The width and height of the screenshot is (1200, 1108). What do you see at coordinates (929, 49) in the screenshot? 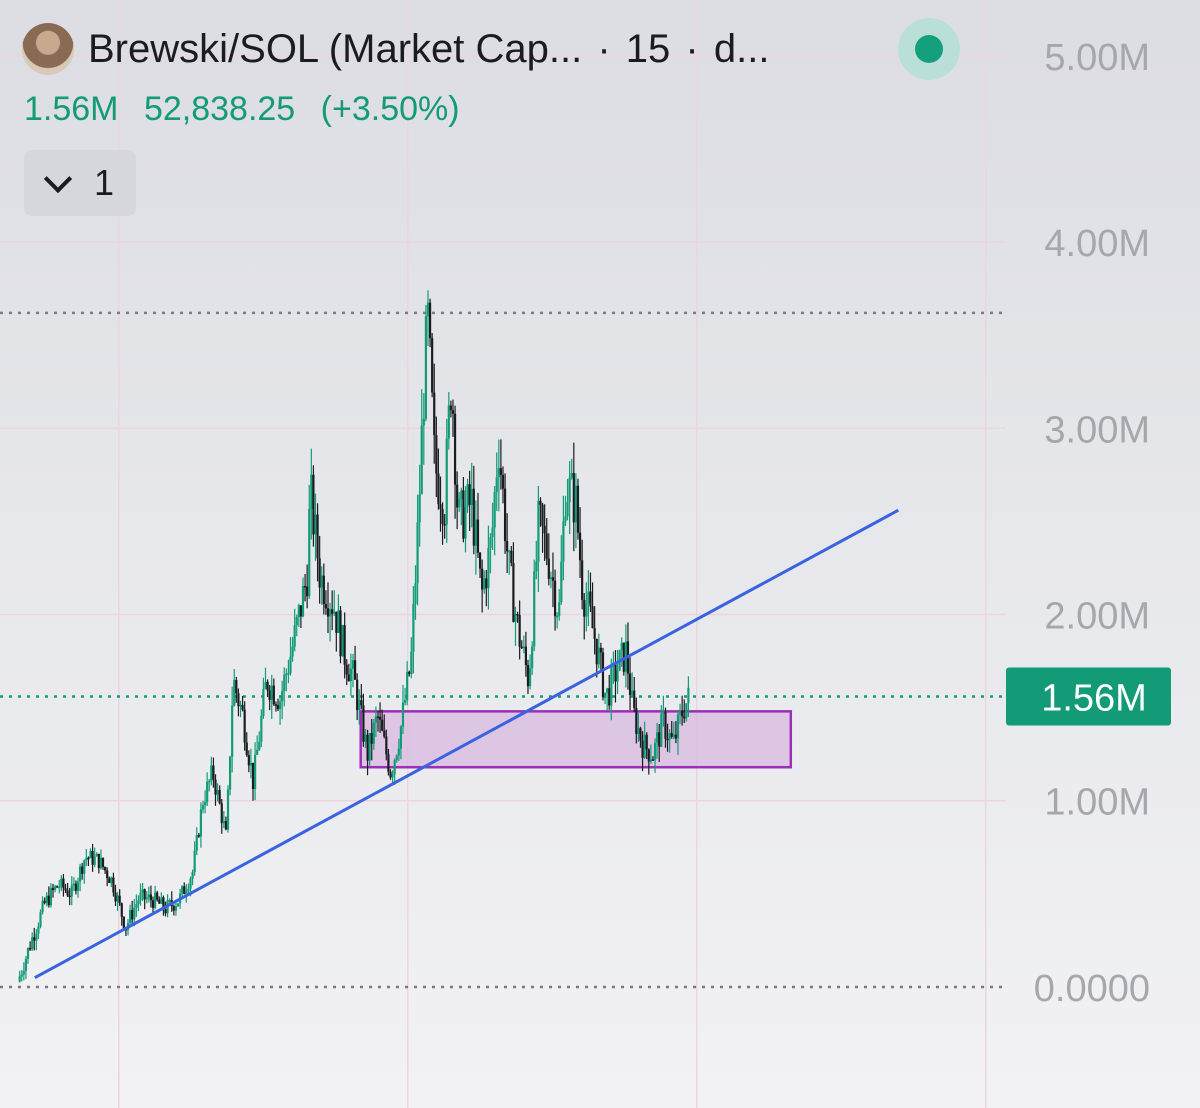
I see `market-status-icon` at bounding box center [929, 49].